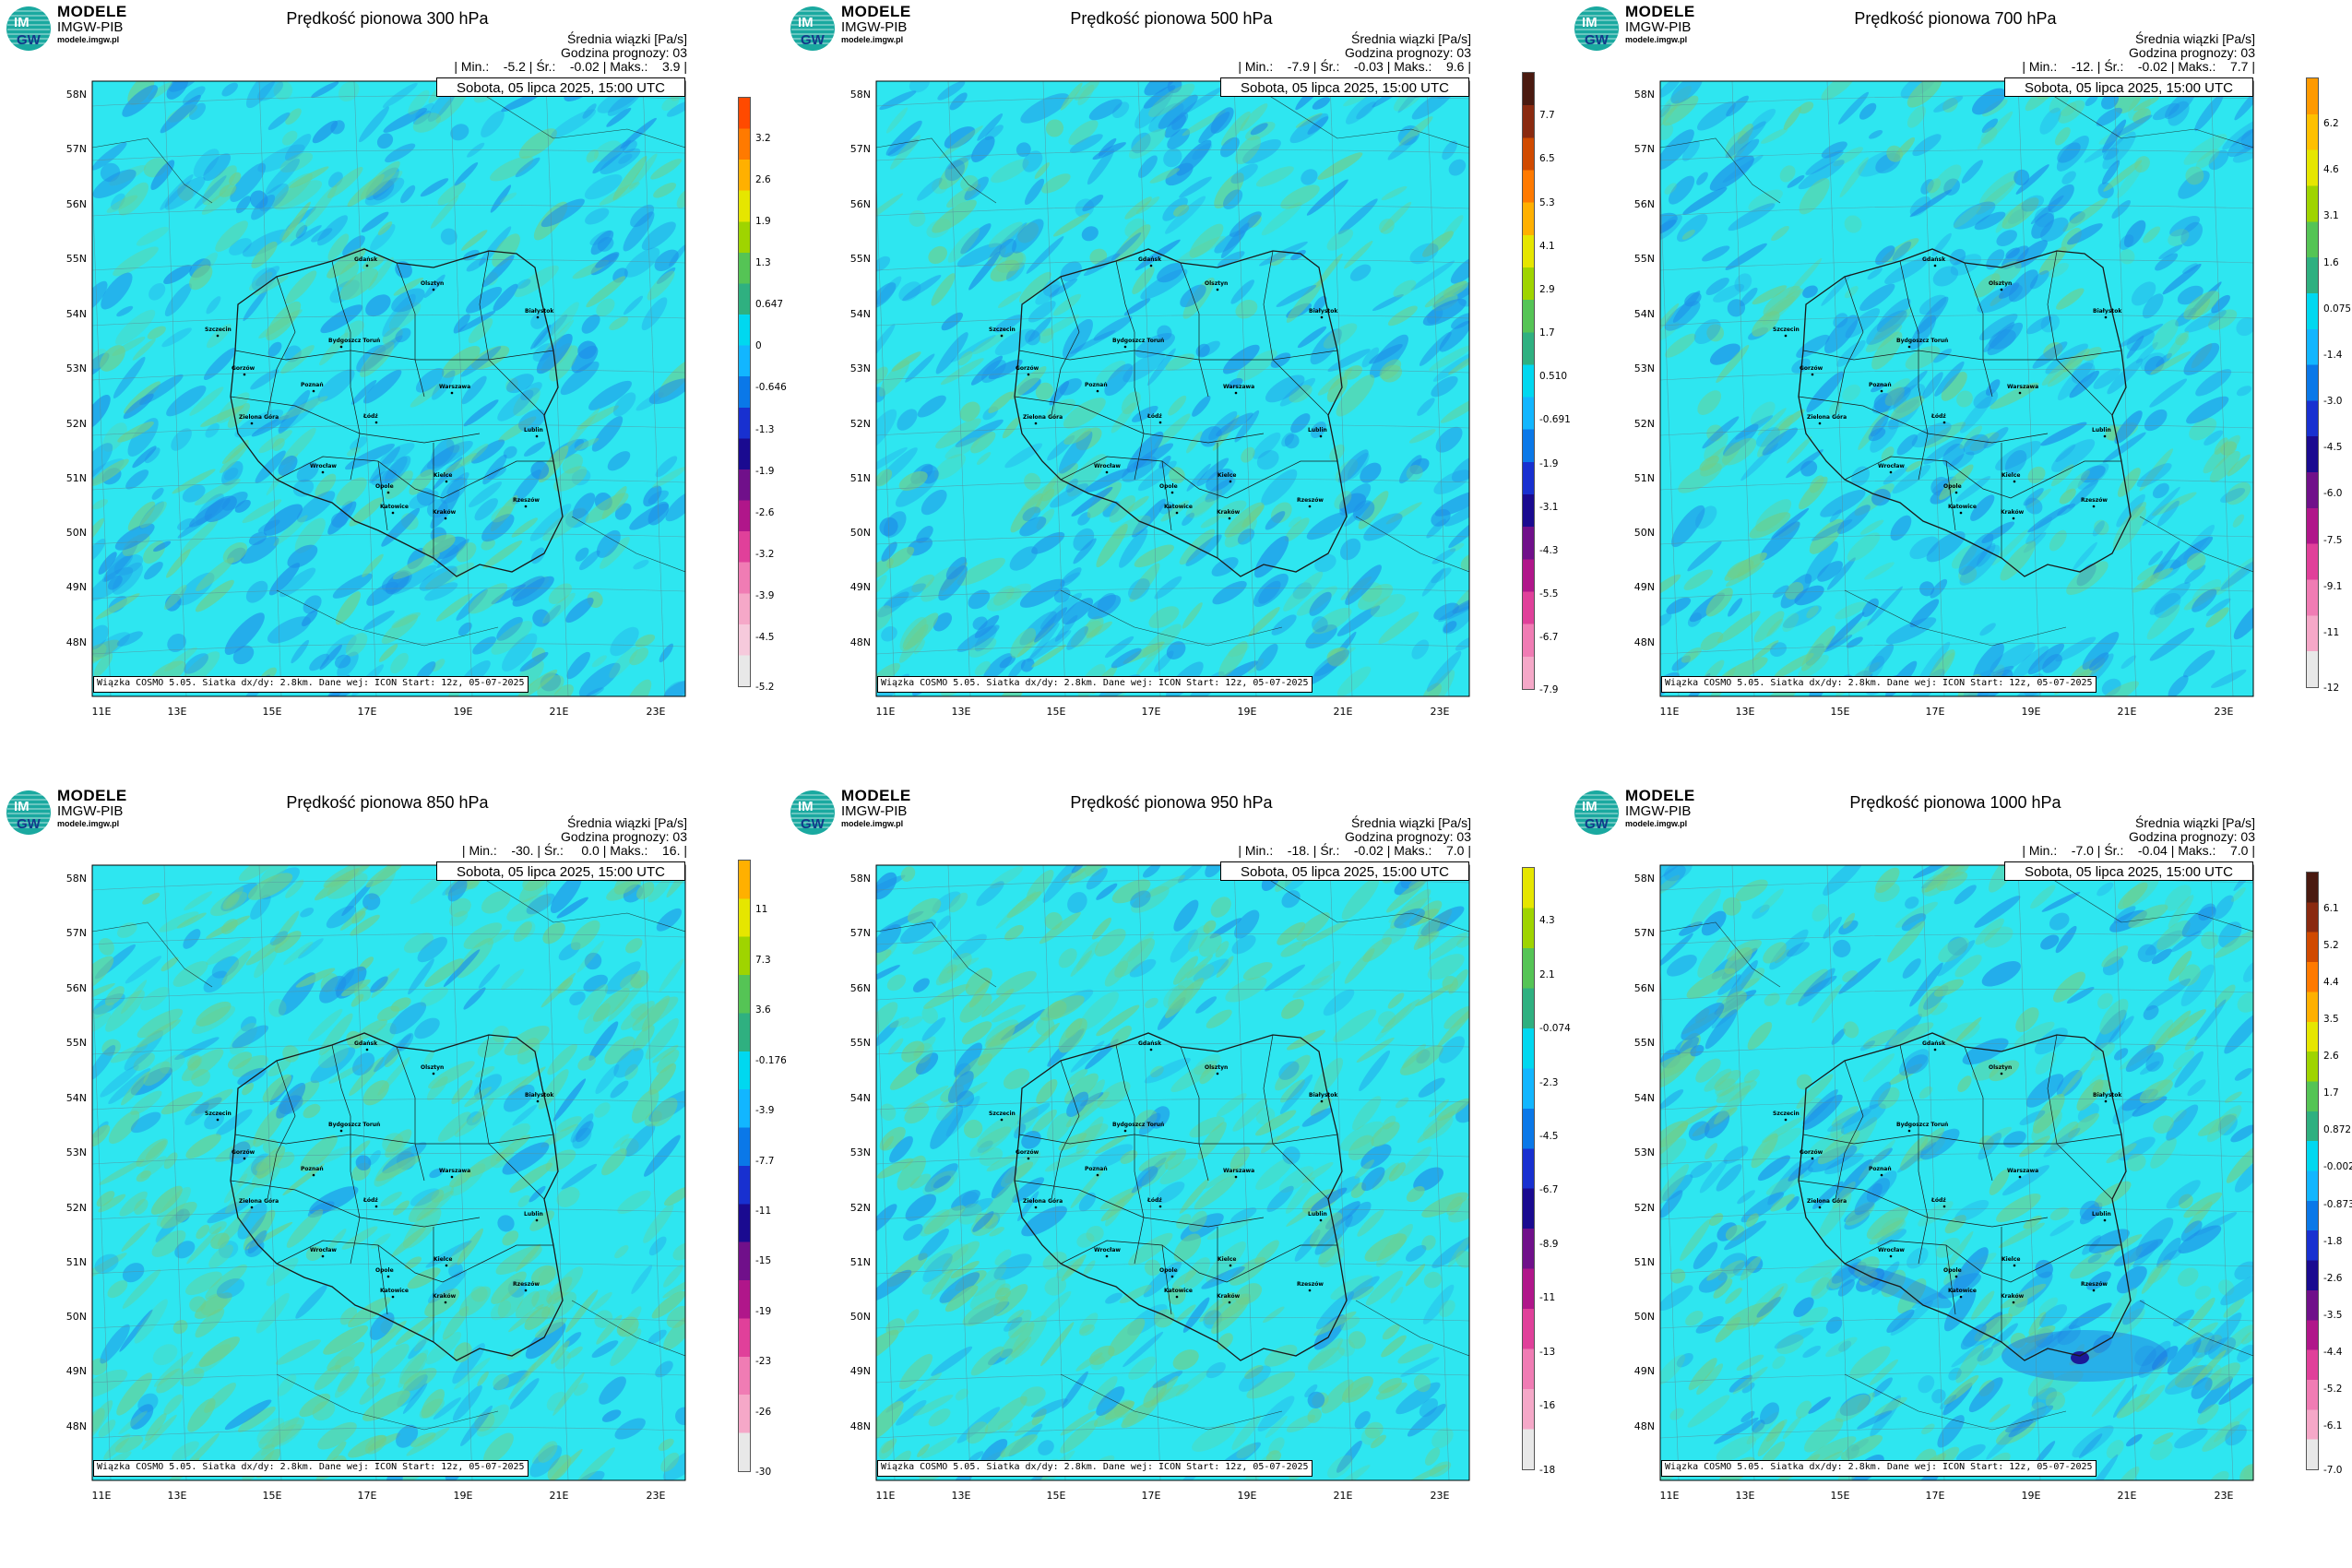 This screenshot has width=2352, height=1568. I want to click on logo-badge-top: IM, so click(22, 22).